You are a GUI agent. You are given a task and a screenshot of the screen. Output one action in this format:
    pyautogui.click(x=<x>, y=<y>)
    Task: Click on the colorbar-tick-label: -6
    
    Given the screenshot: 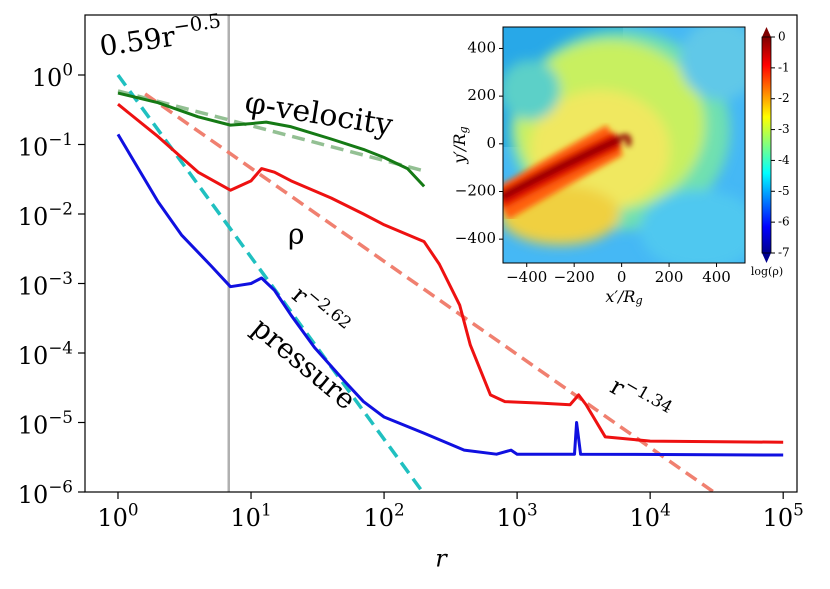 What is the action you would take?
    pyautogui.click(x=784, y=222)
    